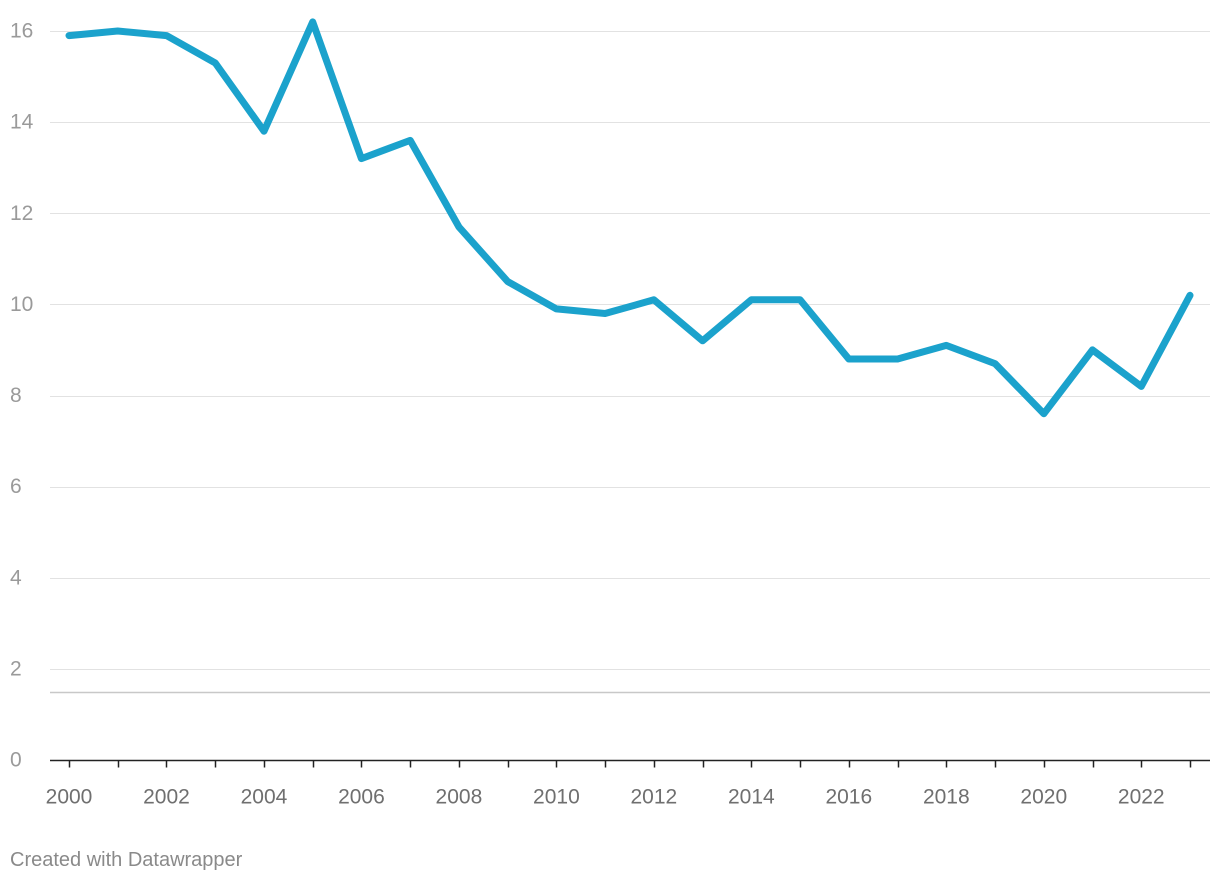 This screenshot has width=1220, height=891. What do you see at coordinates (16, 760) in the screenshot?
I see `y-tick-label: 0` at bounding box center [16, 760].